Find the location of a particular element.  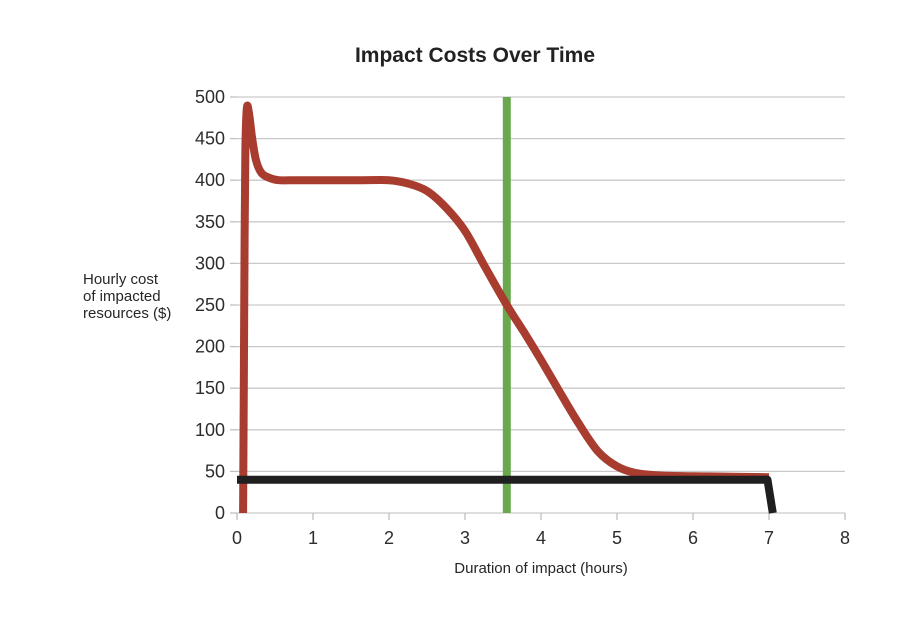

x-tick-label: 8 is located at coordinates (845, 538).